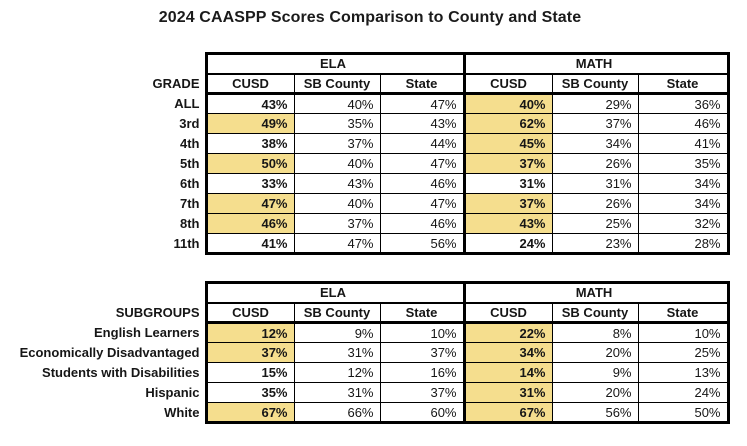 This screenshot has height=446, width=747. What do you see at coordinates (365, 163) in the screenshot?
I see `table-row: 5th 50% 40% 47% 37% 26% 35%` at bounding box center [365, 163].